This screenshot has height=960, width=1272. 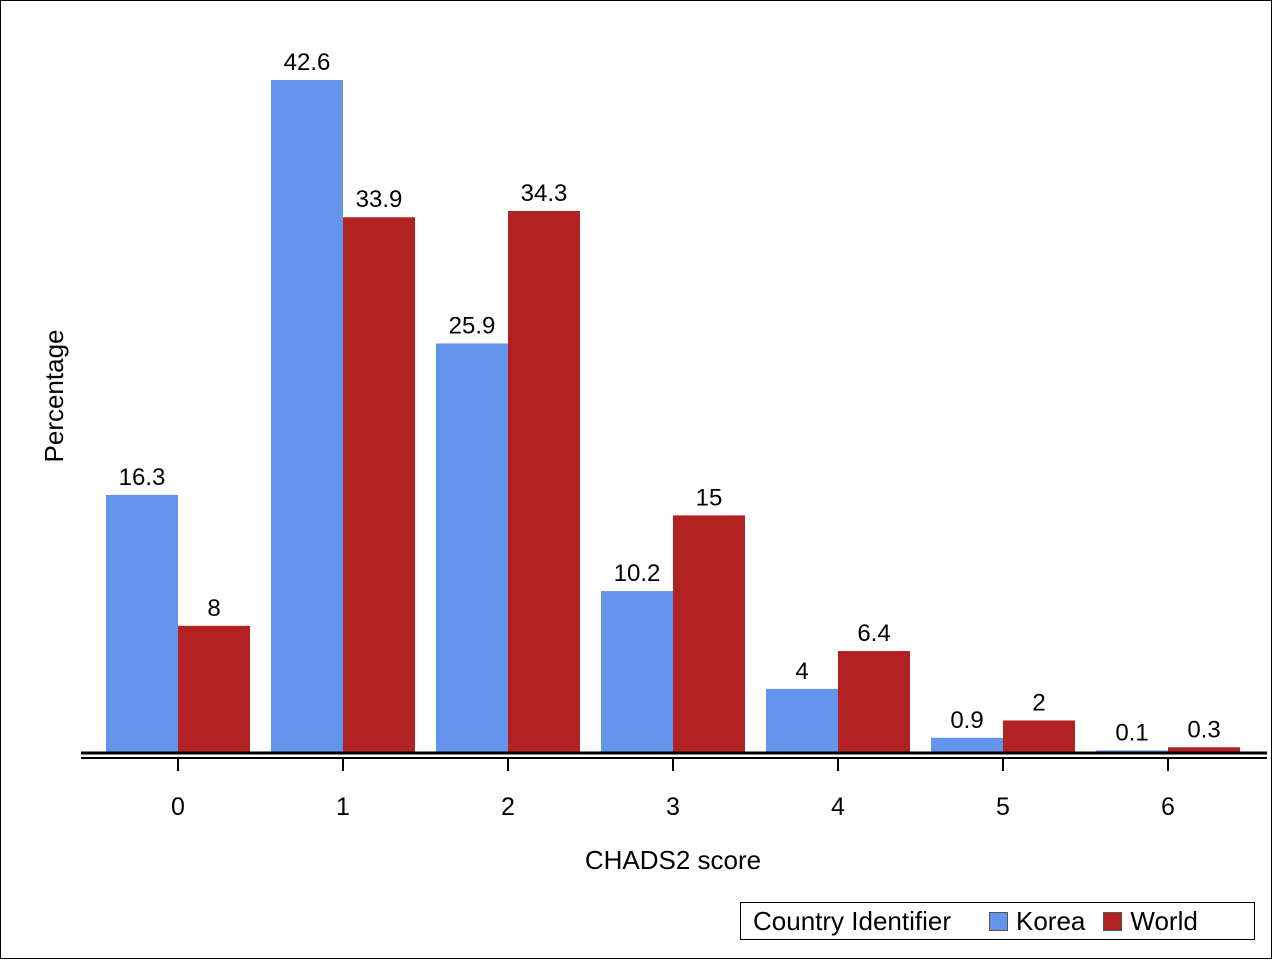 What do you see at coordinates (966, 720) in the screenshot?
I see `data-label-korea-5: 0.9` at bounding box center [966, 720].